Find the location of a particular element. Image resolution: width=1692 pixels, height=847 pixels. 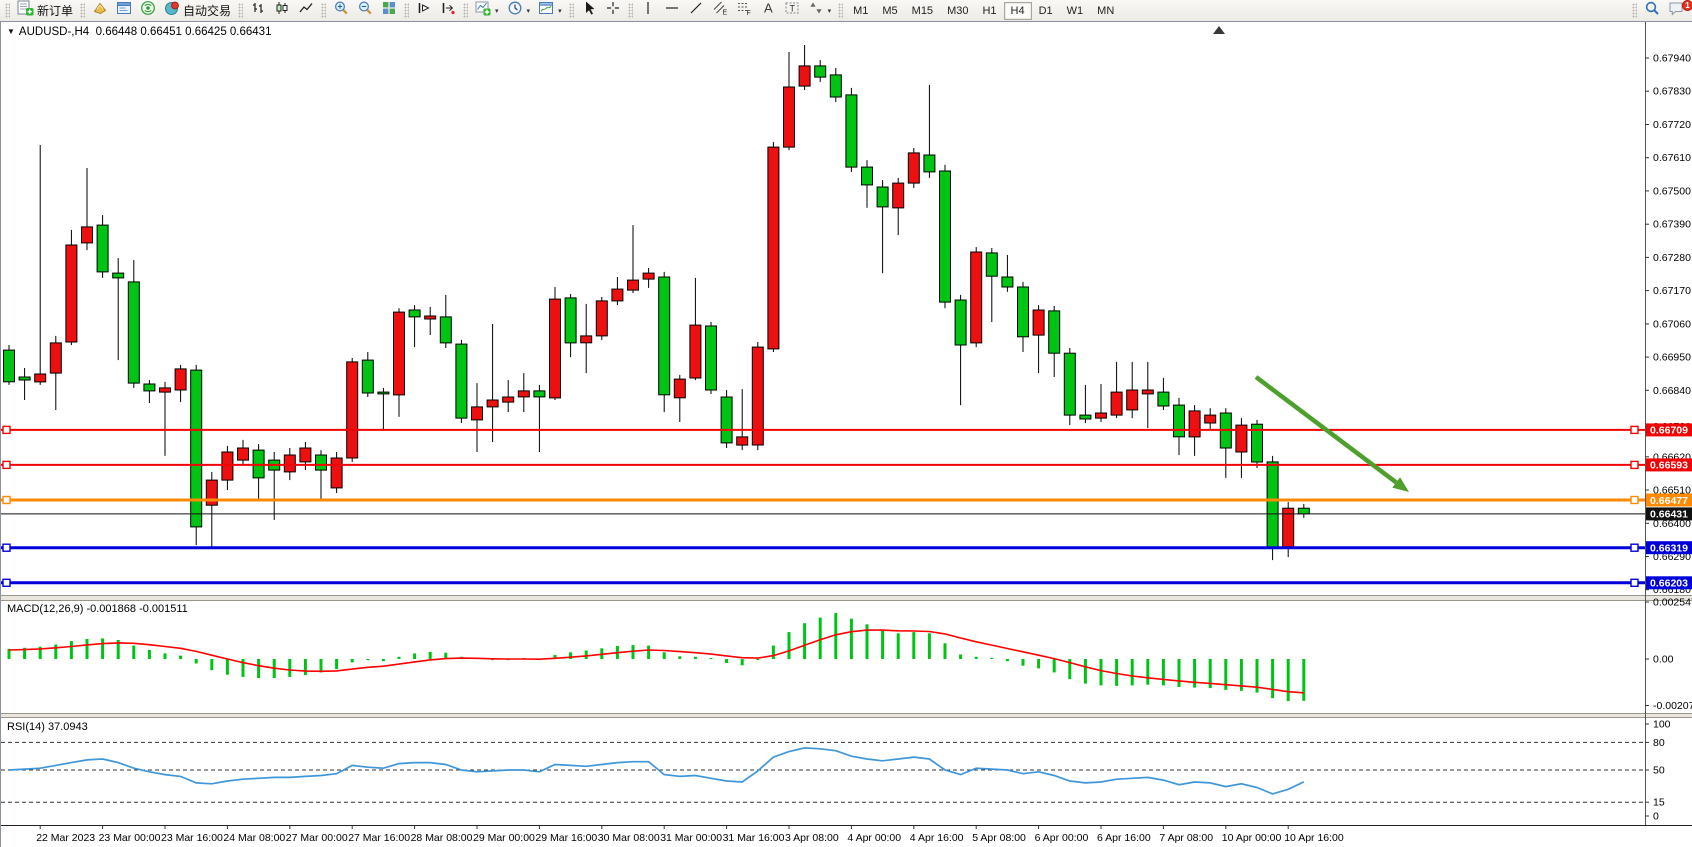

timeframe-d1: D1 is located at coordinates (1045, 10).